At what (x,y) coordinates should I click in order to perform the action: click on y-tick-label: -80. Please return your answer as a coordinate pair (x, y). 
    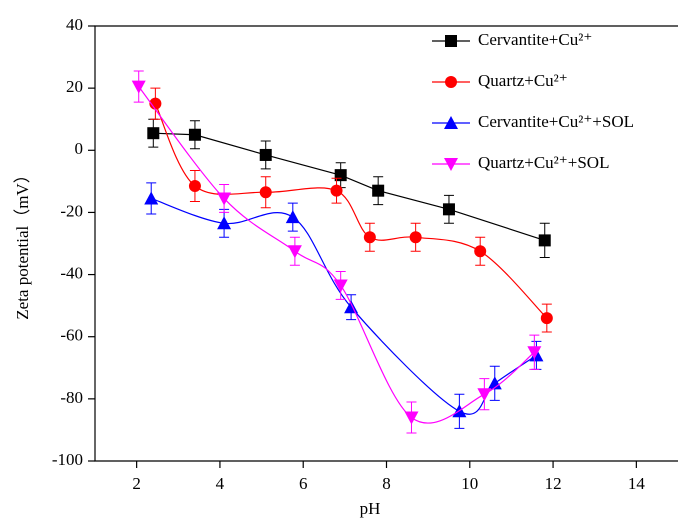
    Looking at the image, I should click on (71, 397).